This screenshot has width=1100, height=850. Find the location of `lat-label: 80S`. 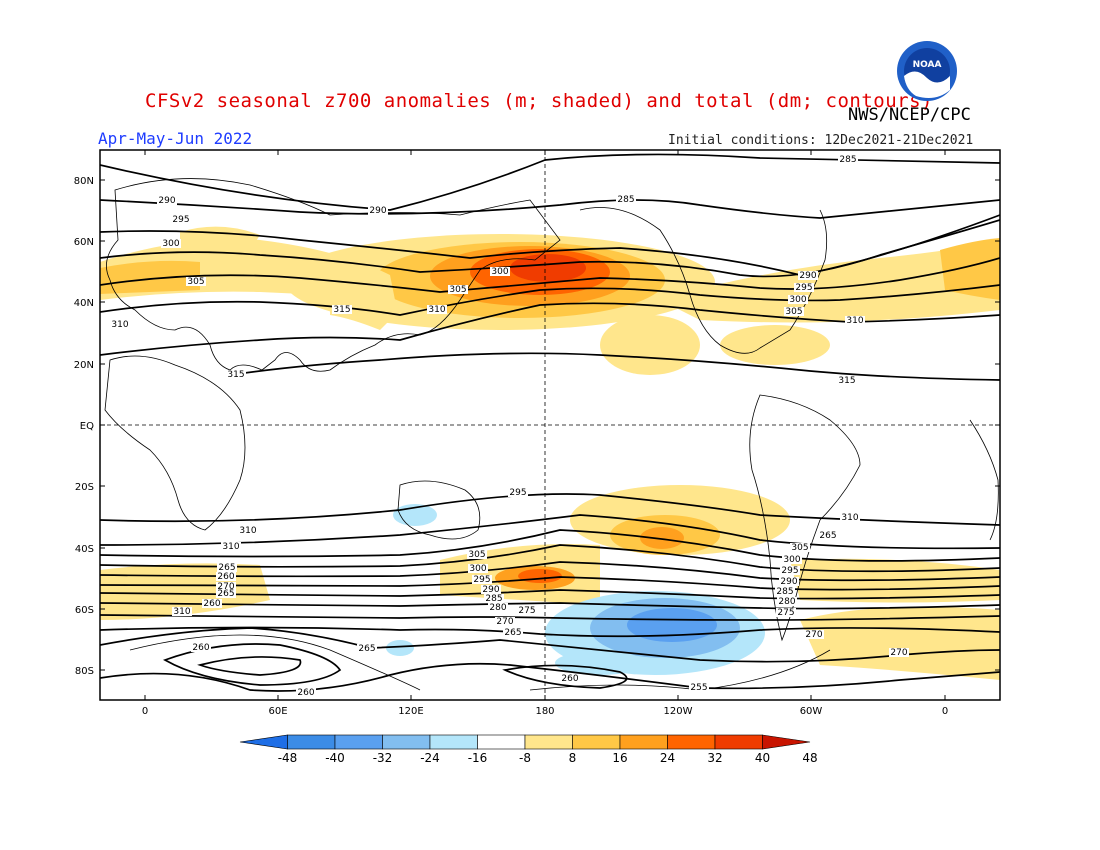

lat-label: 80S is located at coordinates (84, 671).